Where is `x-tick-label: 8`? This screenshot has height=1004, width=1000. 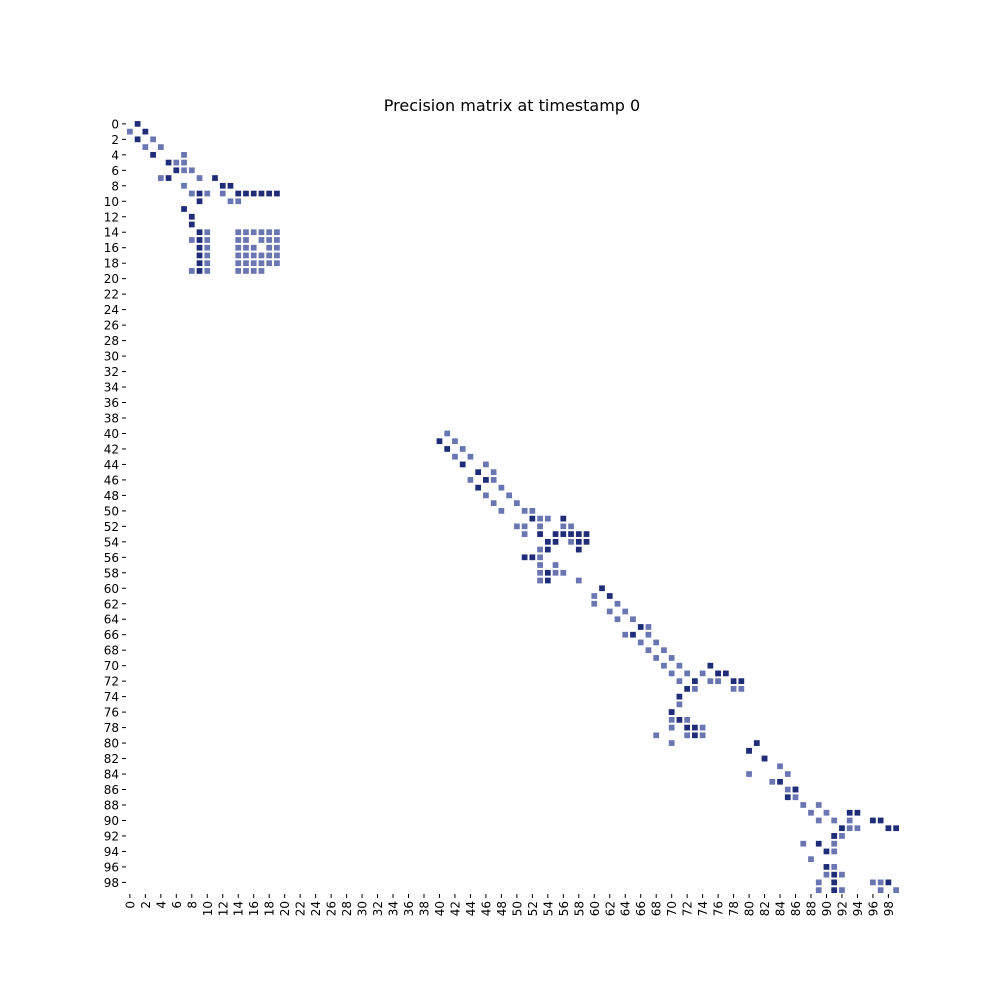 x-tick-label: 8 is located at coordinates (192, 905).